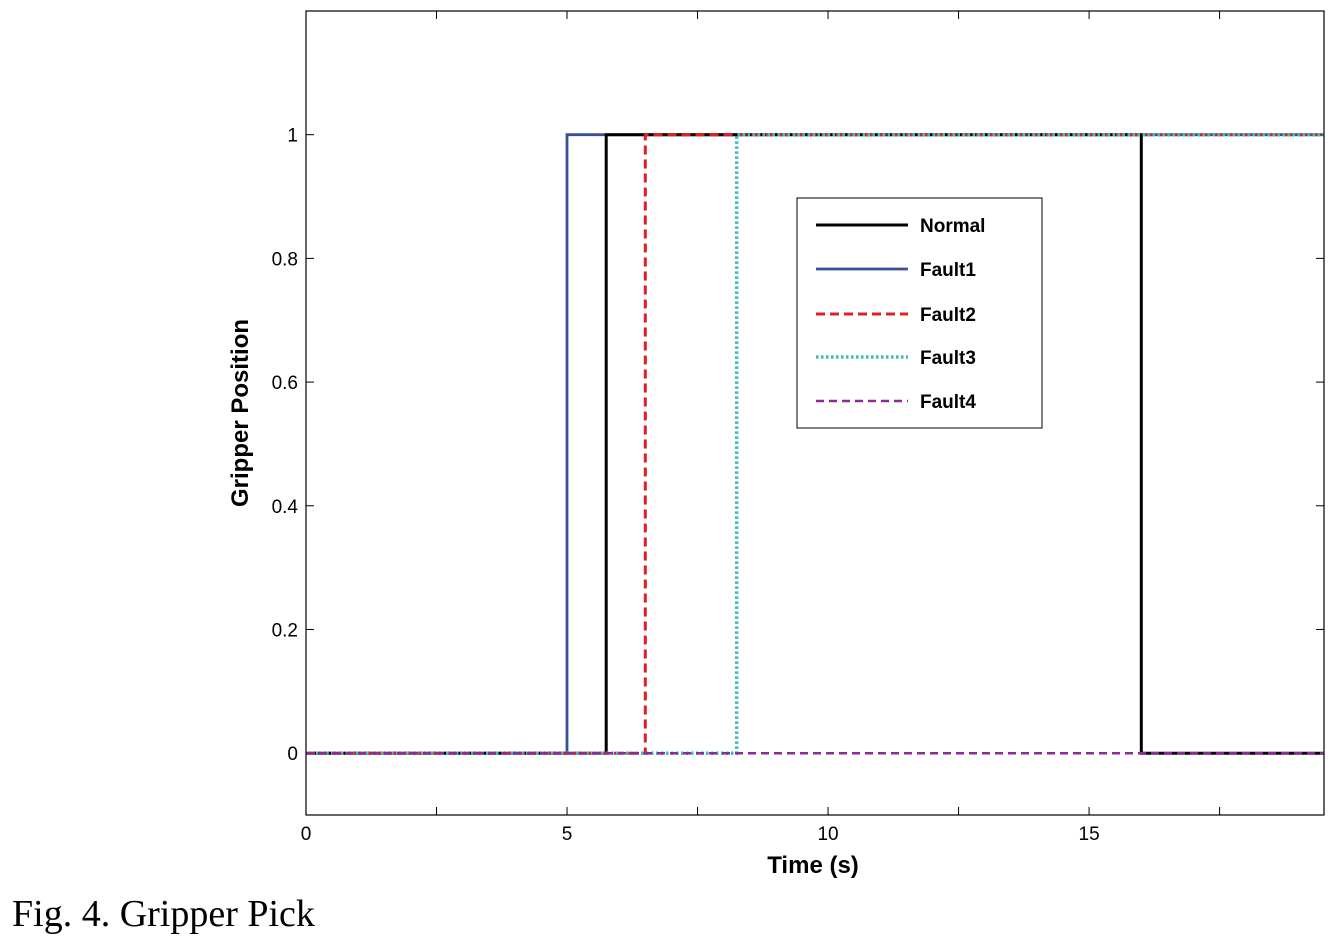 The width and height of the screenshot is (1342, 945). What do you see at coordinates (827, 834) in the screenshot?
I see `x-tick-label: 10` at bounding box center [827, 834].